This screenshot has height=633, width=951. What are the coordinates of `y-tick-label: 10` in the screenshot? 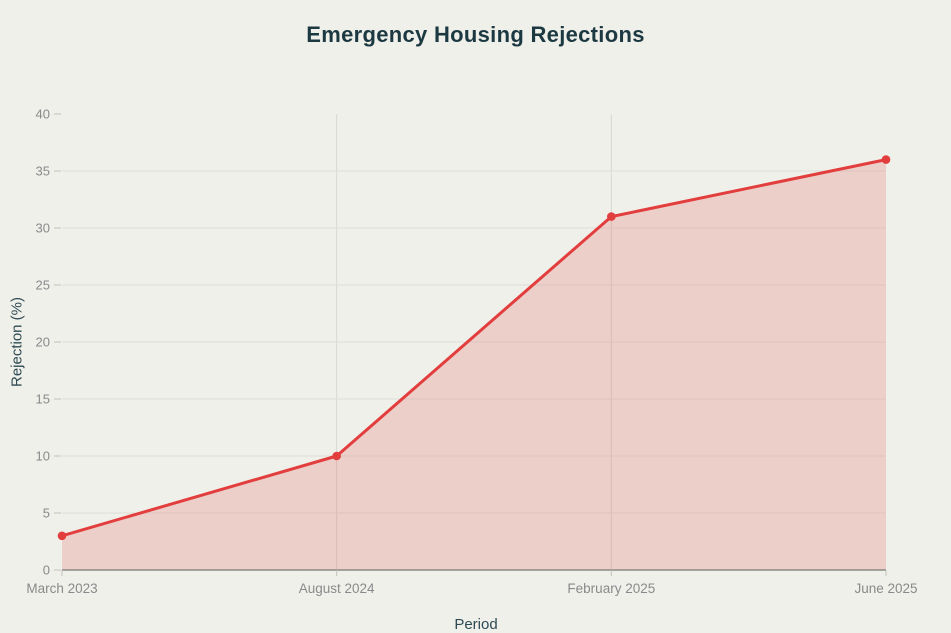 It's located at (43, 456).